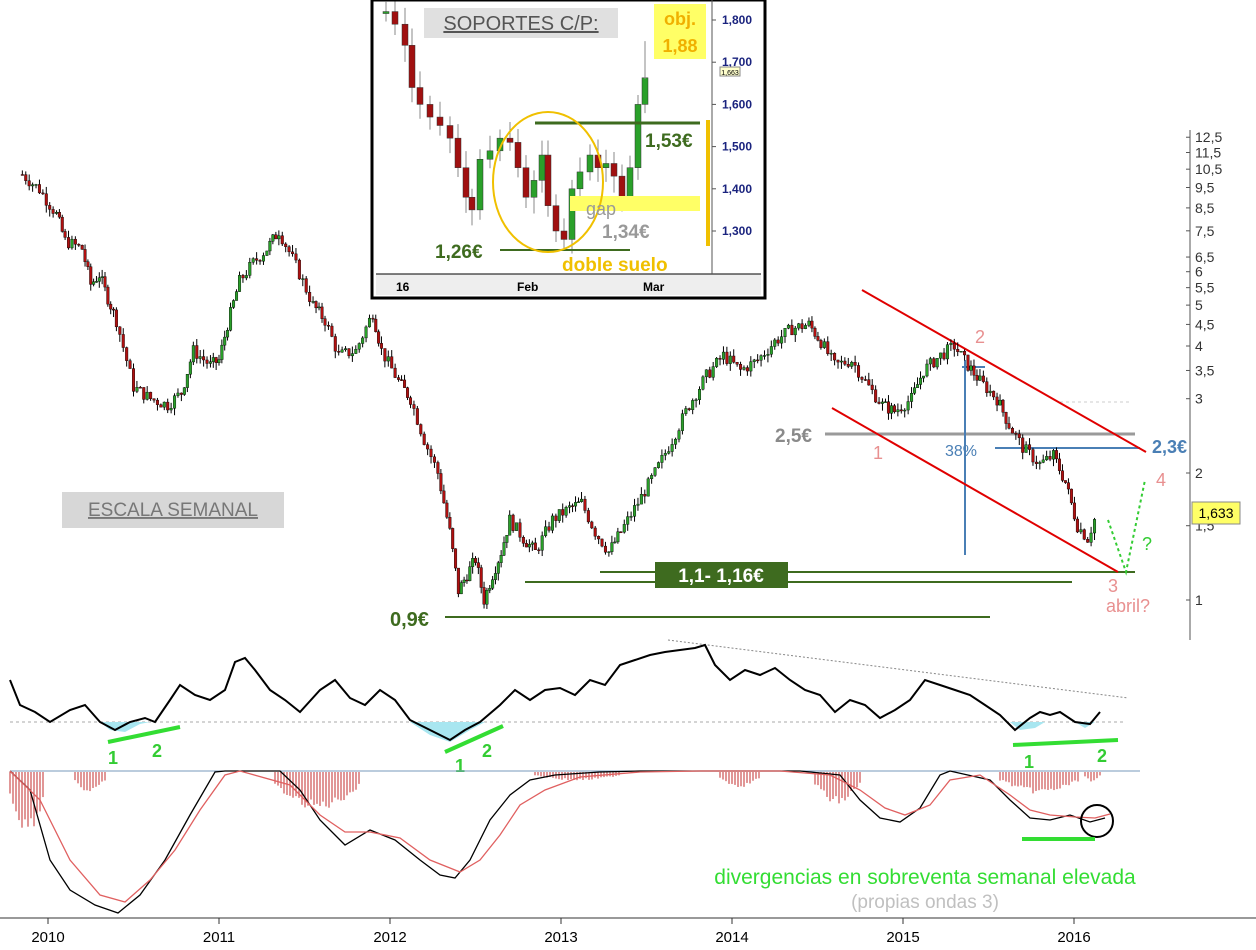 The image size is (1256, 950). I want to click on inset-target-label: obj., so click(680, 19).